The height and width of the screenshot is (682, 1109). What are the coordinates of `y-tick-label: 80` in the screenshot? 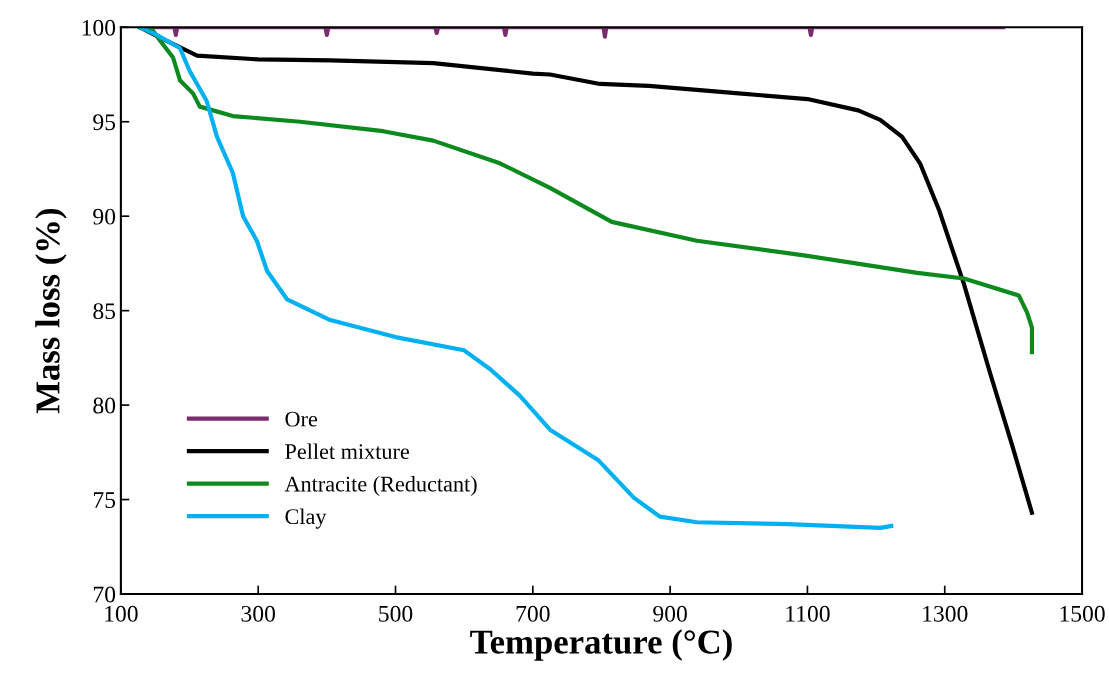 It's located at (104, 405).